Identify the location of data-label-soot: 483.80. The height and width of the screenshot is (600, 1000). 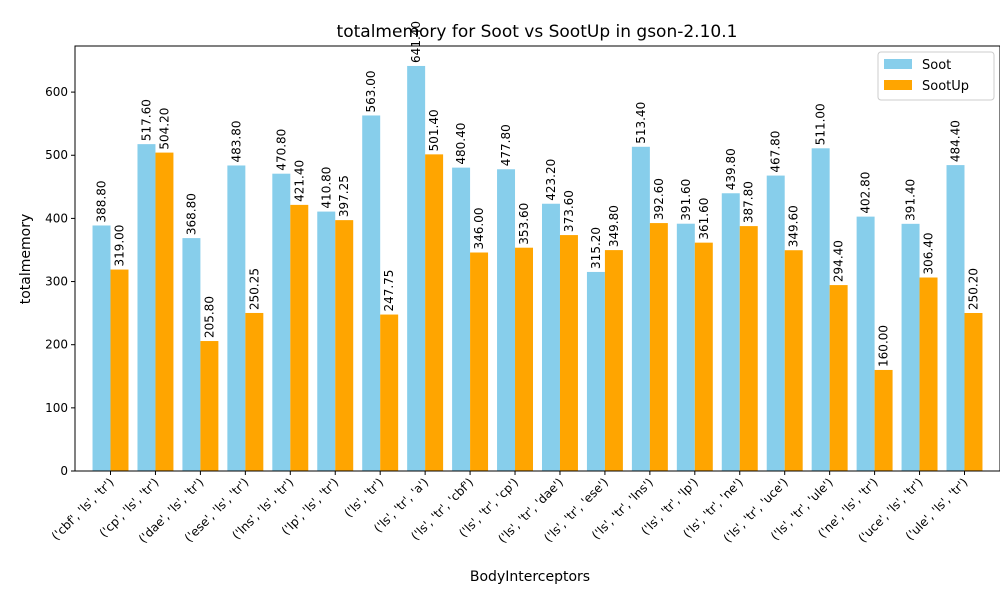
(236, 141).